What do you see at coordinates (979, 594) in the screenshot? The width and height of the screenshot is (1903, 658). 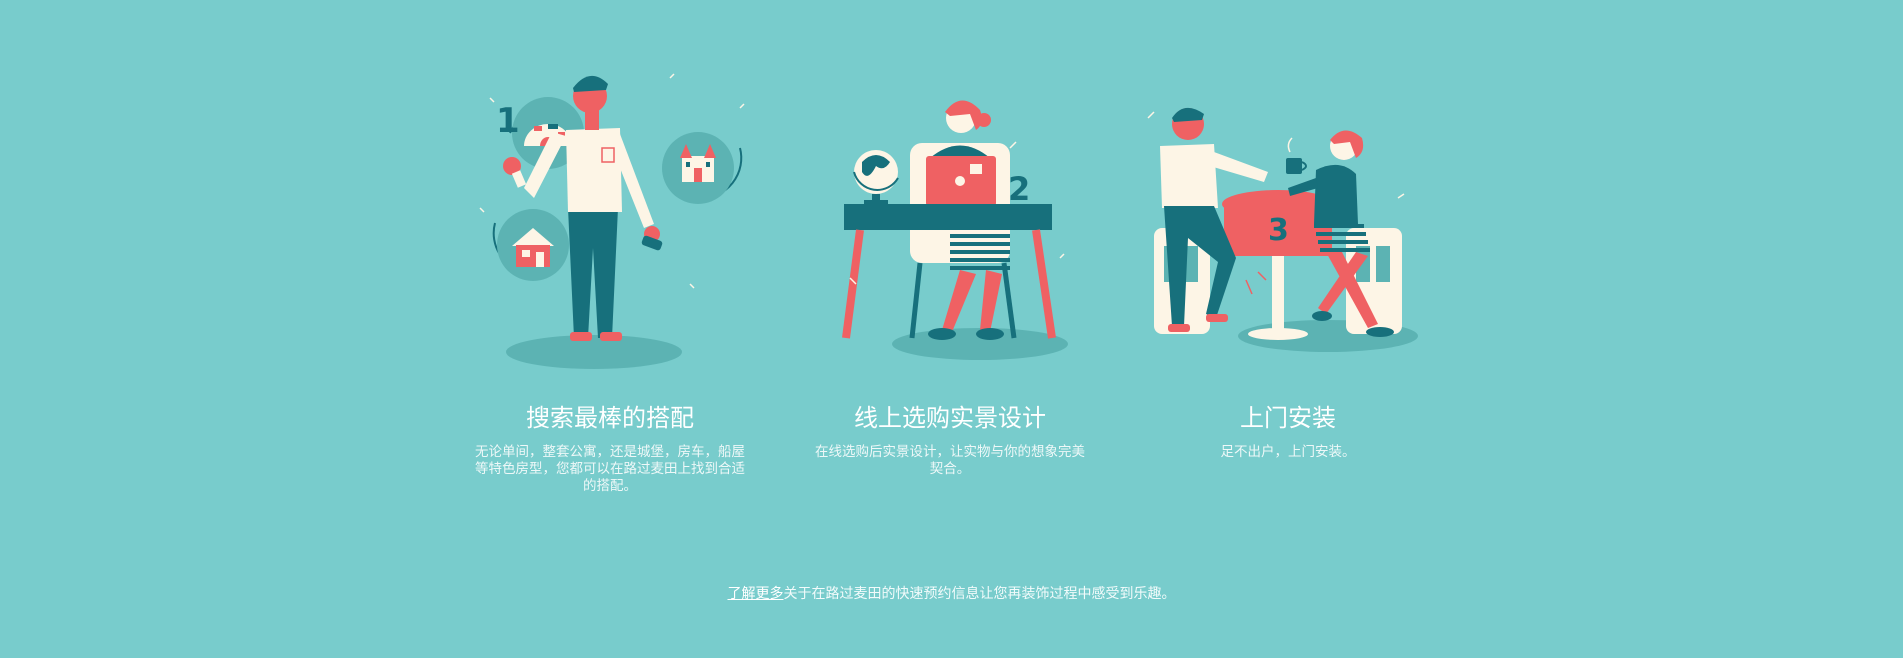 I see `footer-text: 关于在路过麦田的快速预约信息让您再装饰过程中感受到乐趣。` at bounding box center [979, 594].